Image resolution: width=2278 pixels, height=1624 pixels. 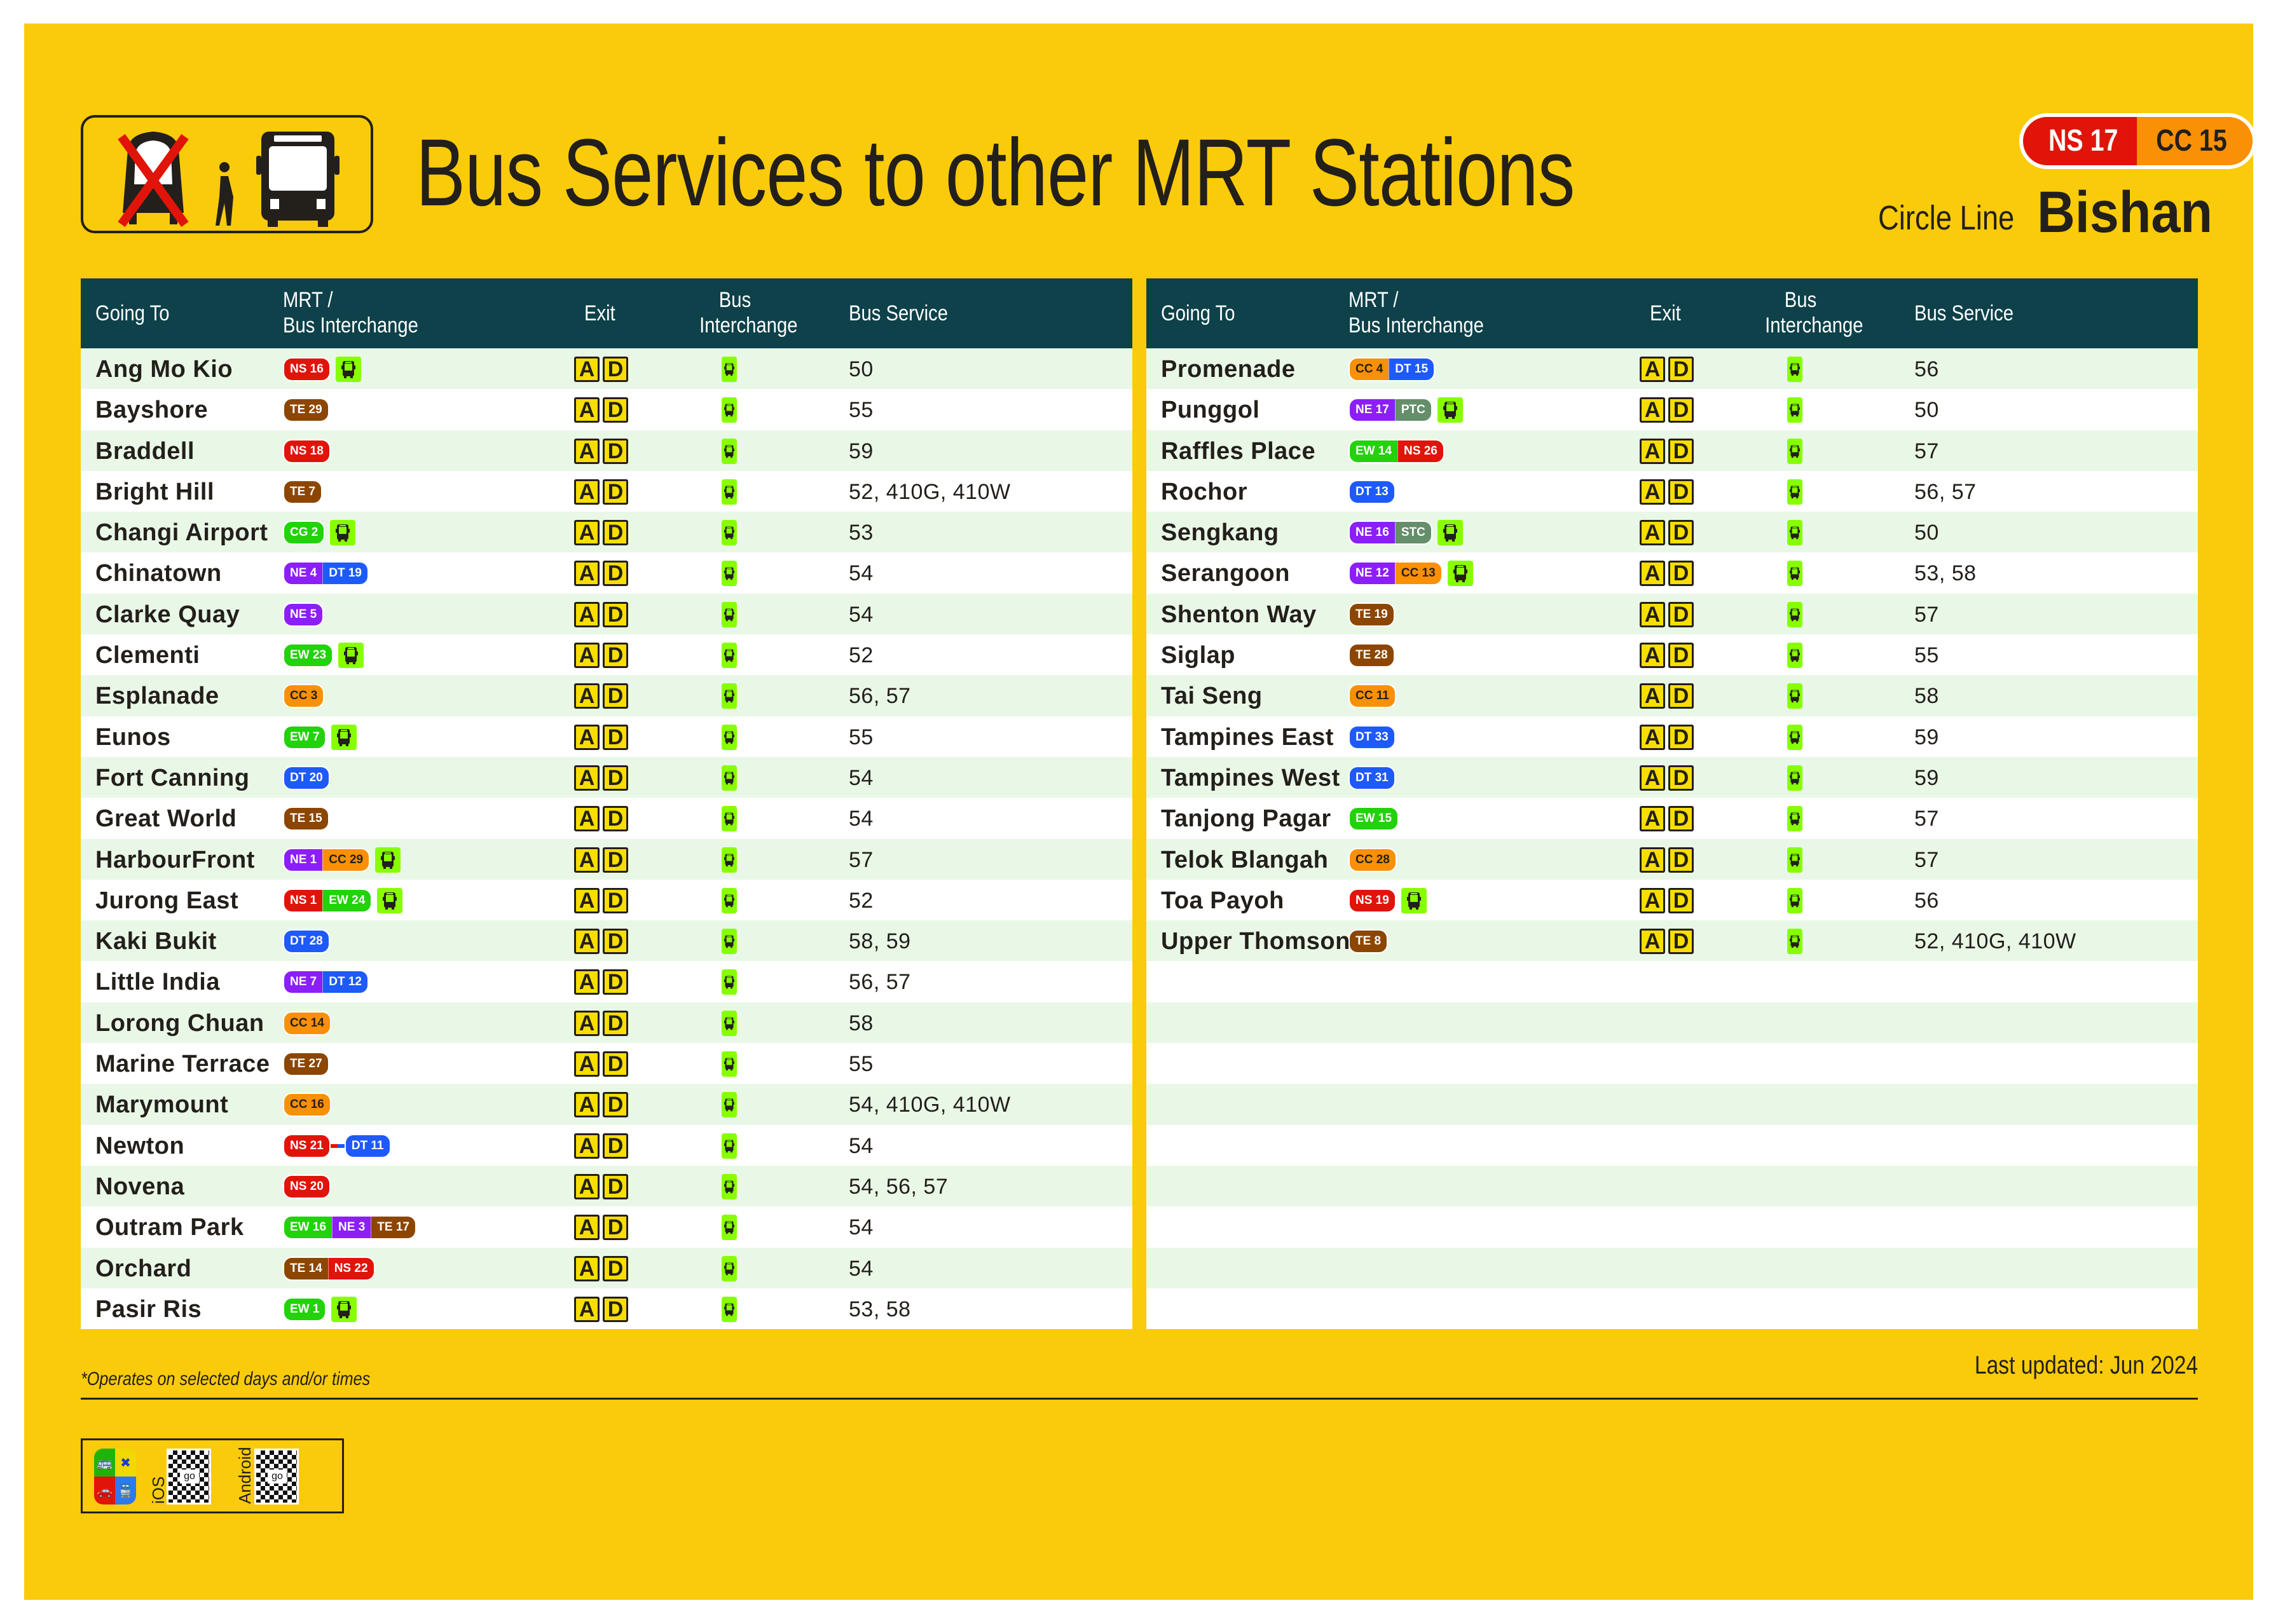 I want to click on line-code-pill: CC 3, so click(x=304, y=696).